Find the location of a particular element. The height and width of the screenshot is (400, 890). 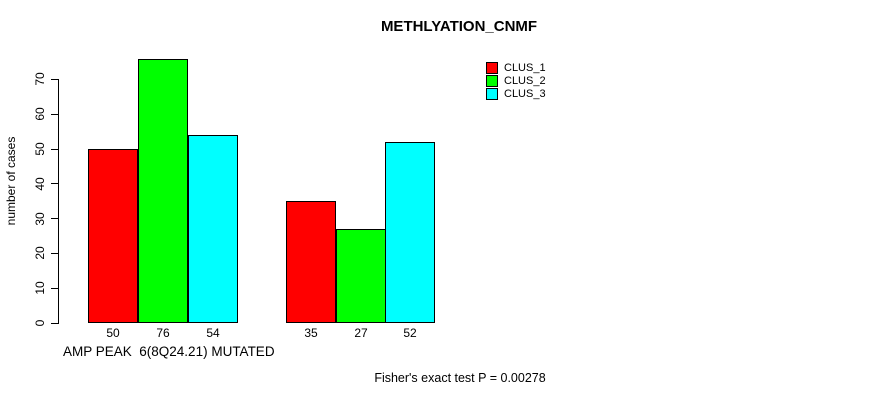

legend-label: CLUS_1 is located at coordinates (525, 68).